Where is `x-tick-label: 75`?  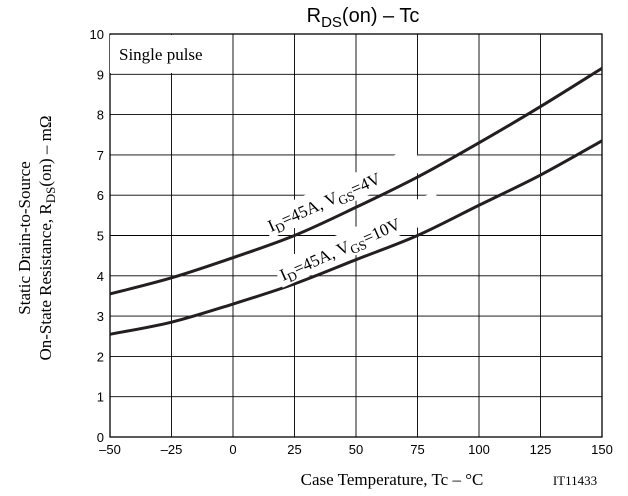 x-tick-label: 75 is located at coordinates (417, 449).